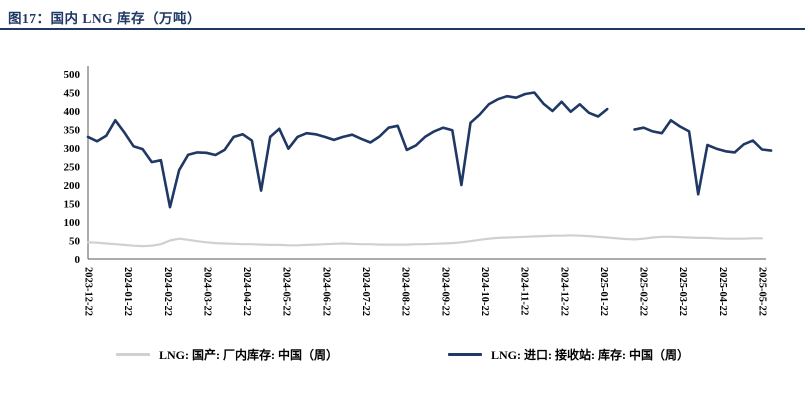 The width and height of the screenshot is (805, 413). Describe the element at coordinates (722, 291) in the screenshot. I see `svg-text: 2025-04-22` at that location.